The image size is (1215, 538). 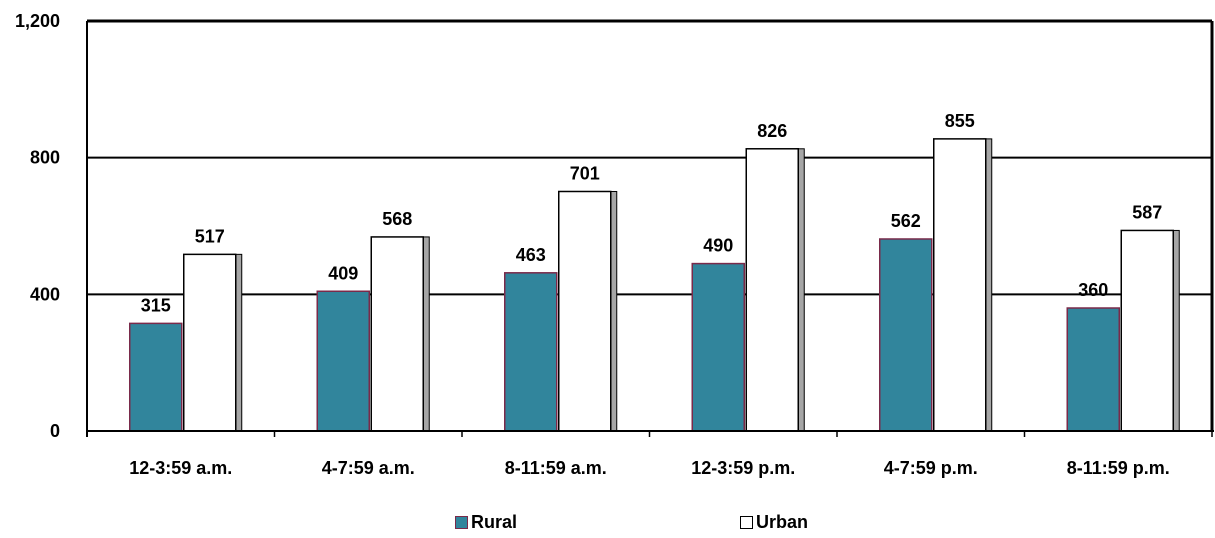 What do you see at coordinates (210, 236) in the screenshot?
I see `data-label-urban: 517` at bounding box center [210, 236].